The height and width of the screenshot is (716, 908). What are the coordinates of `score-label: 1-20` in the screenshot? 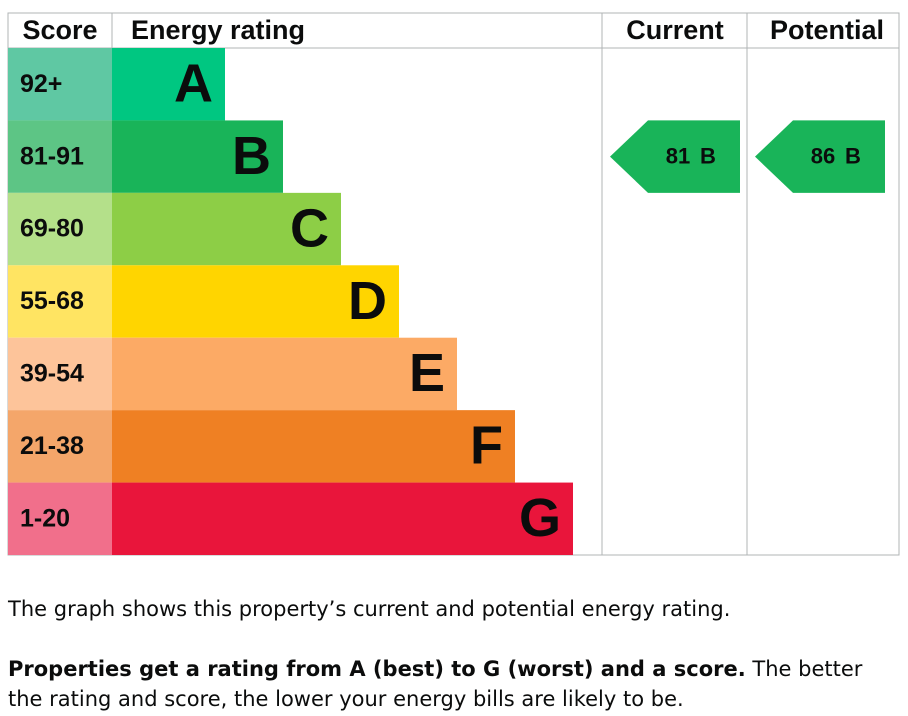 It's located at (45, 518).